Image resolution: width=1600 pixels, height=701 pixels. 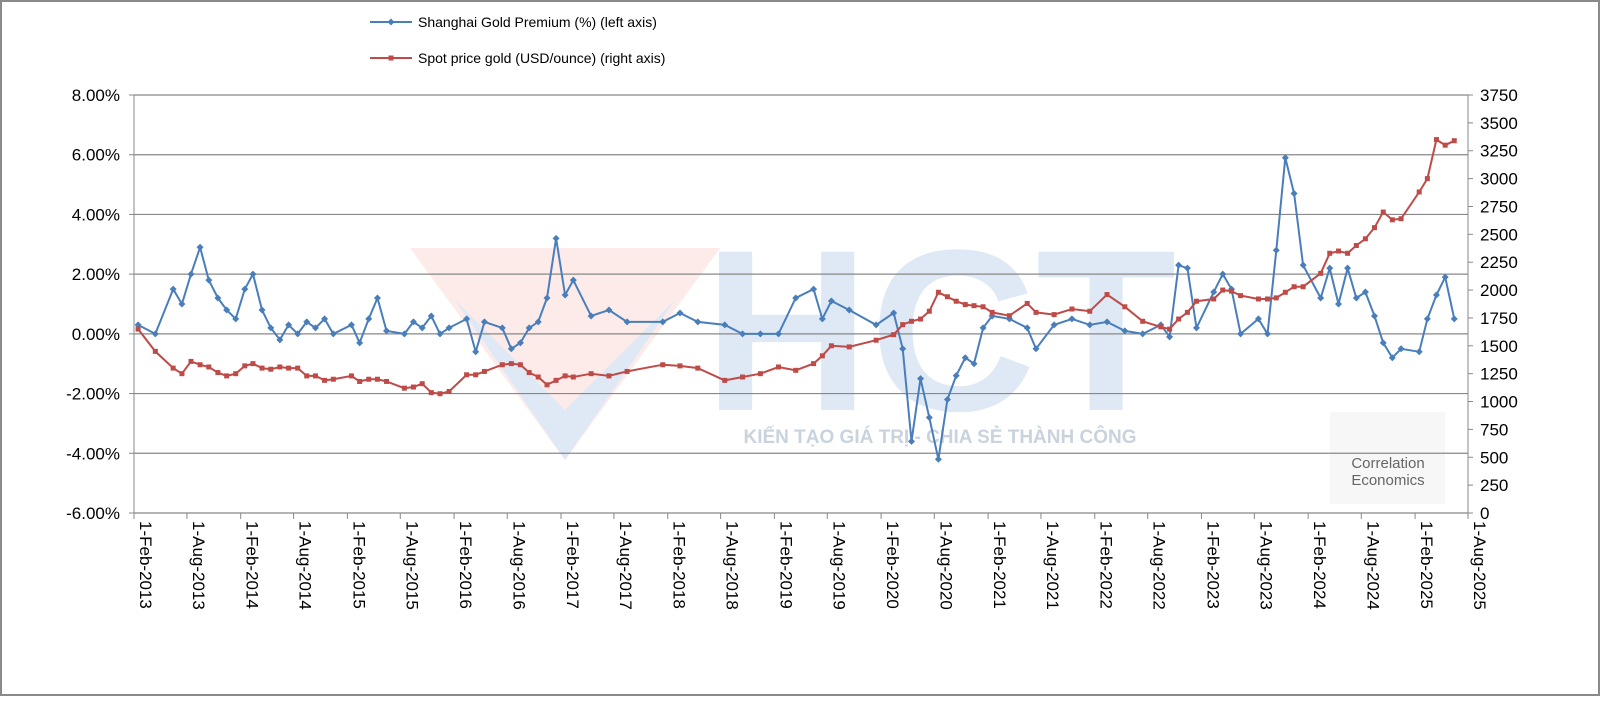 What do you see at coordinates (358, 565) in the screenshot?
I see `x-tick-label: 1-Feb-2015` at bounding box center [358, 565].